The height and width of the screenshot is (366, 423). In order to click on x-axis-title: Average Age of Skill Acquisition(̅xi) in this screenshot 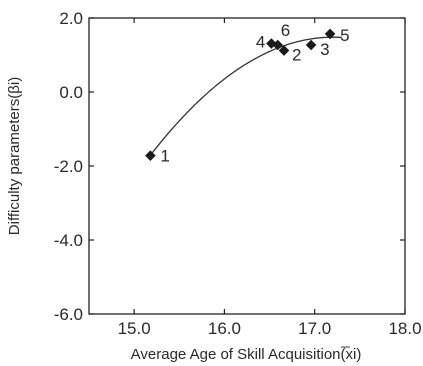, I will do `click(246, 354)`.